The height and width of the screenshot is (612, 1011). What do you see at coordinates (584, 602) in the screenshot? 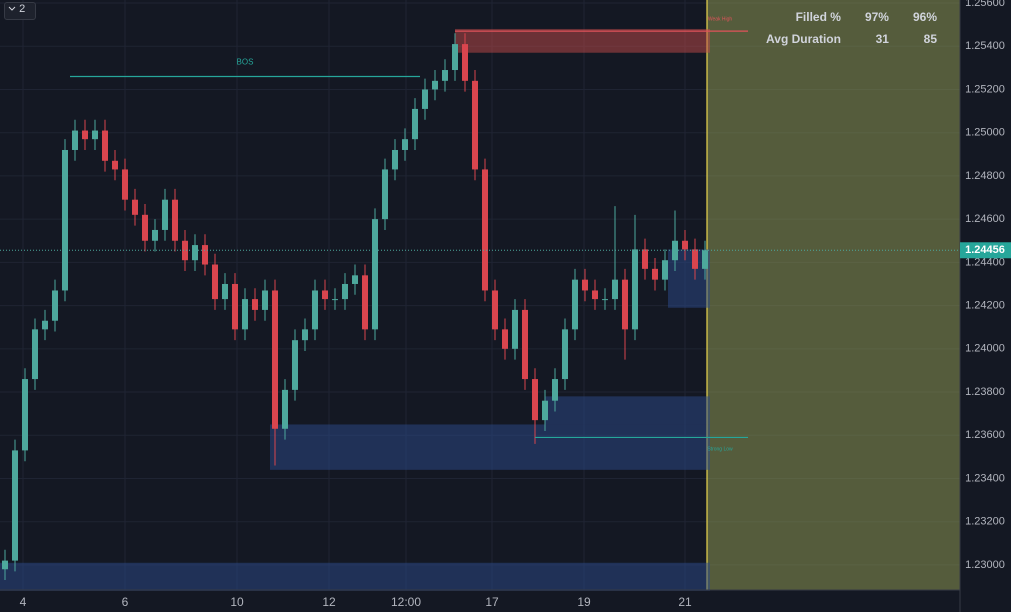
I see `x-tick-label: 19` at bounding box center [584, 602].